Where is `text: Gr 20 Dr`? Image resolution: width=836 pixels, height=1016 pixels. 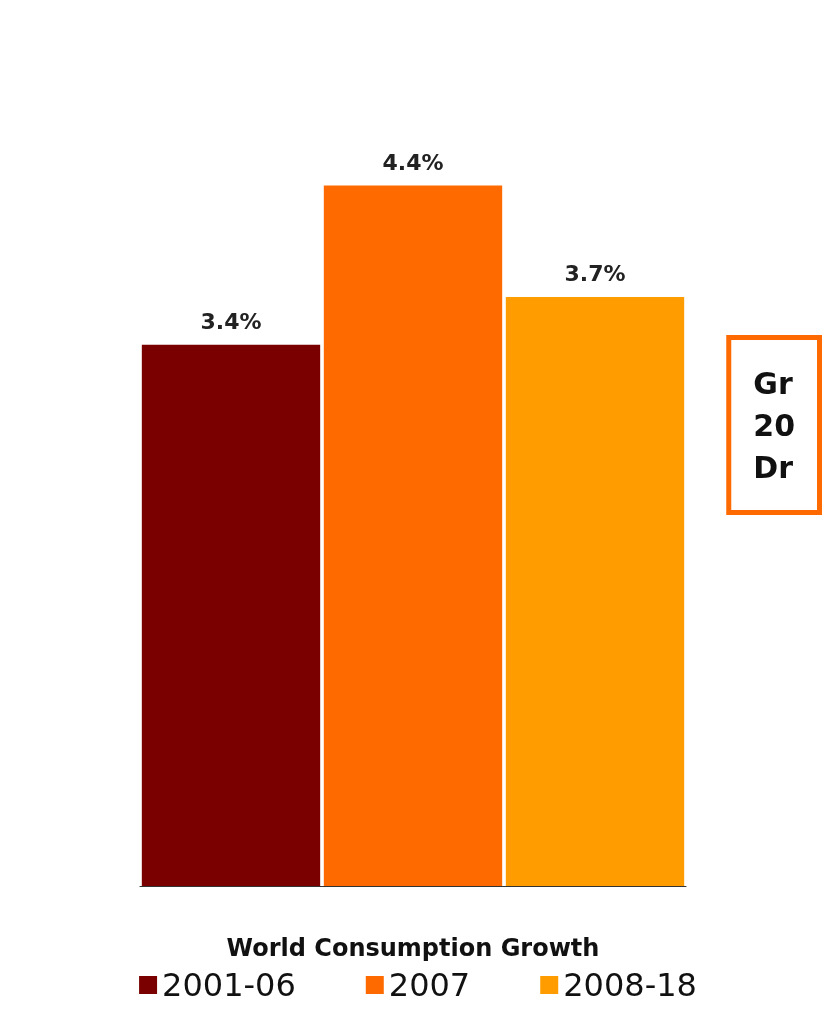
text: Gr 20 Dr is located at coordinates (774, 425).